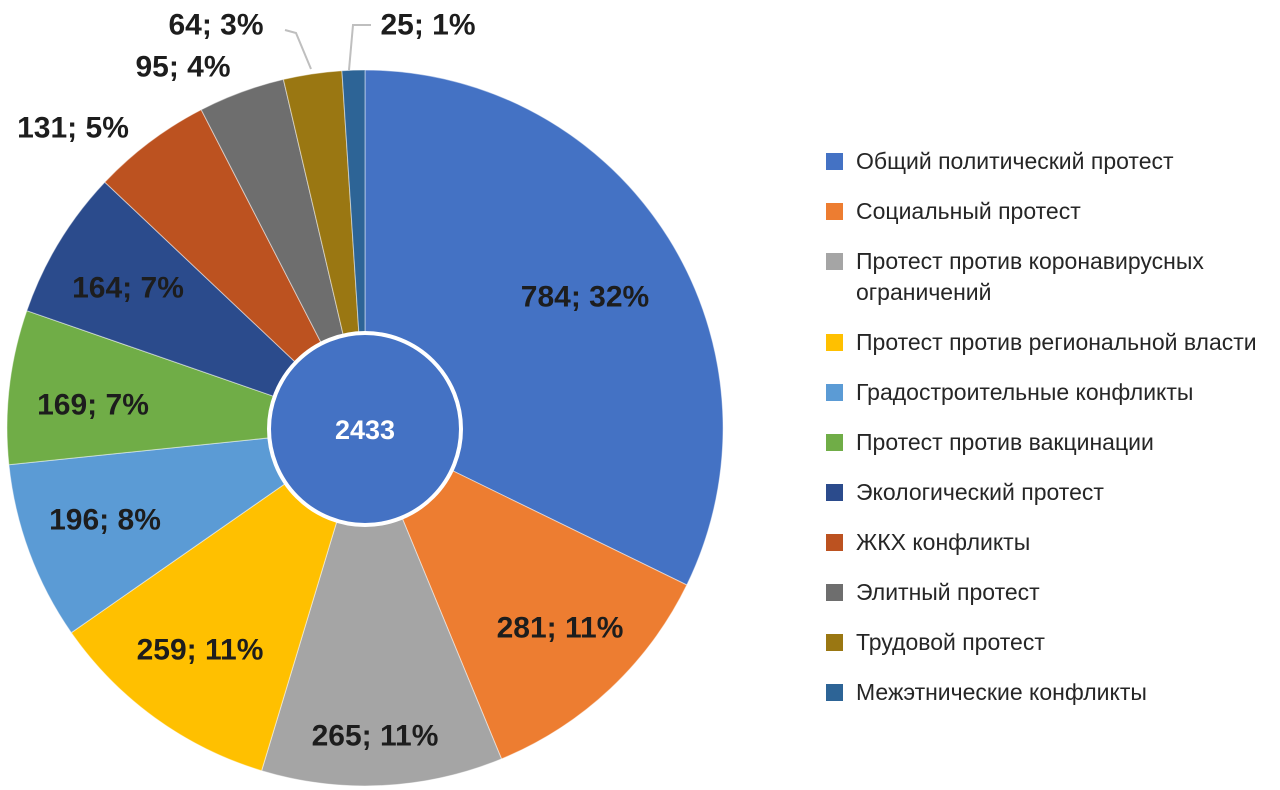 The width and height of the screenshot is (1280, 790). I want to click on legend-item: Социальный протест, so click(1048, 211).